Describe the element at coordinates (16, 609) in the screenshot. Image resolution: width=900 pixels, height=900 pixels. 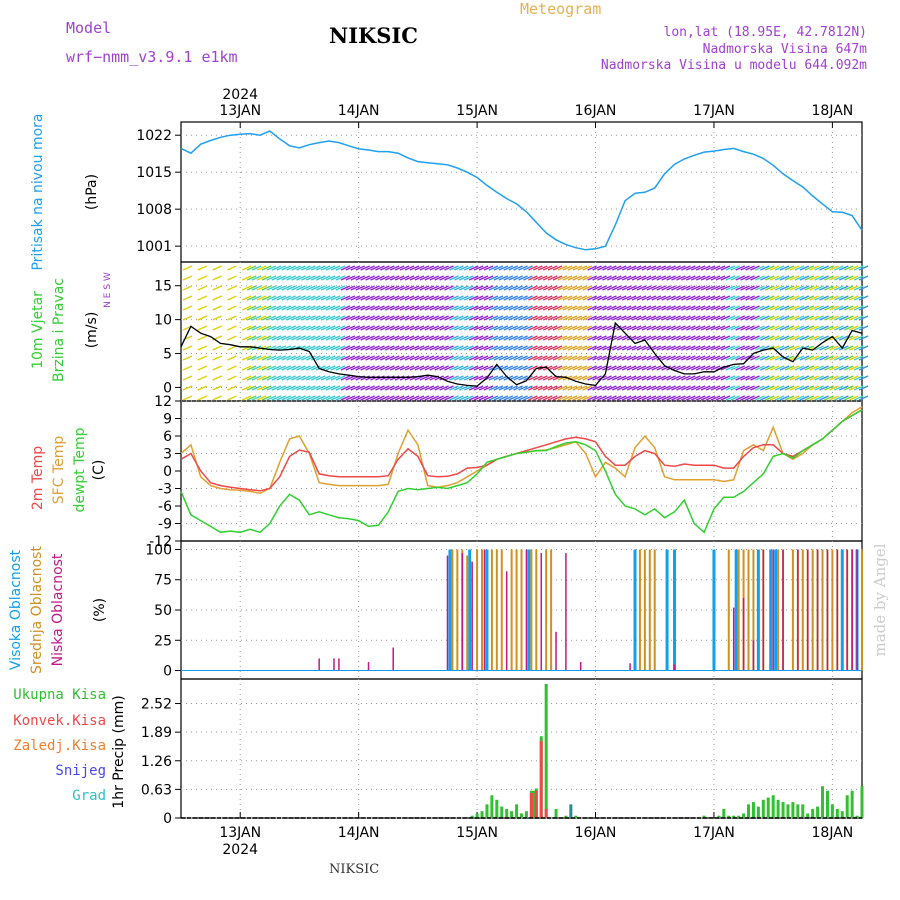
I see `high-cloud-ylabel: Visoka Oblacnost` at that location.